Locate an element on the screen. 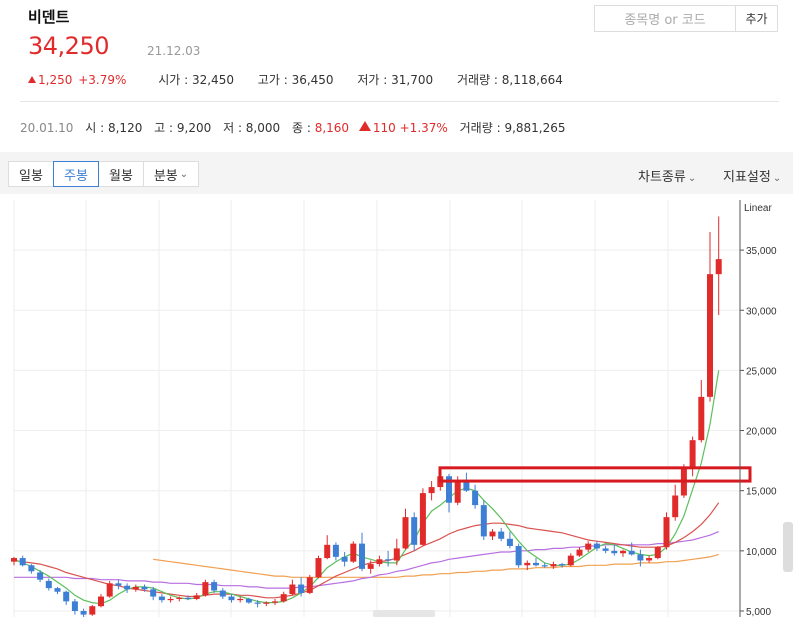  high-label: 고가 is located at coordinates (268, 80).